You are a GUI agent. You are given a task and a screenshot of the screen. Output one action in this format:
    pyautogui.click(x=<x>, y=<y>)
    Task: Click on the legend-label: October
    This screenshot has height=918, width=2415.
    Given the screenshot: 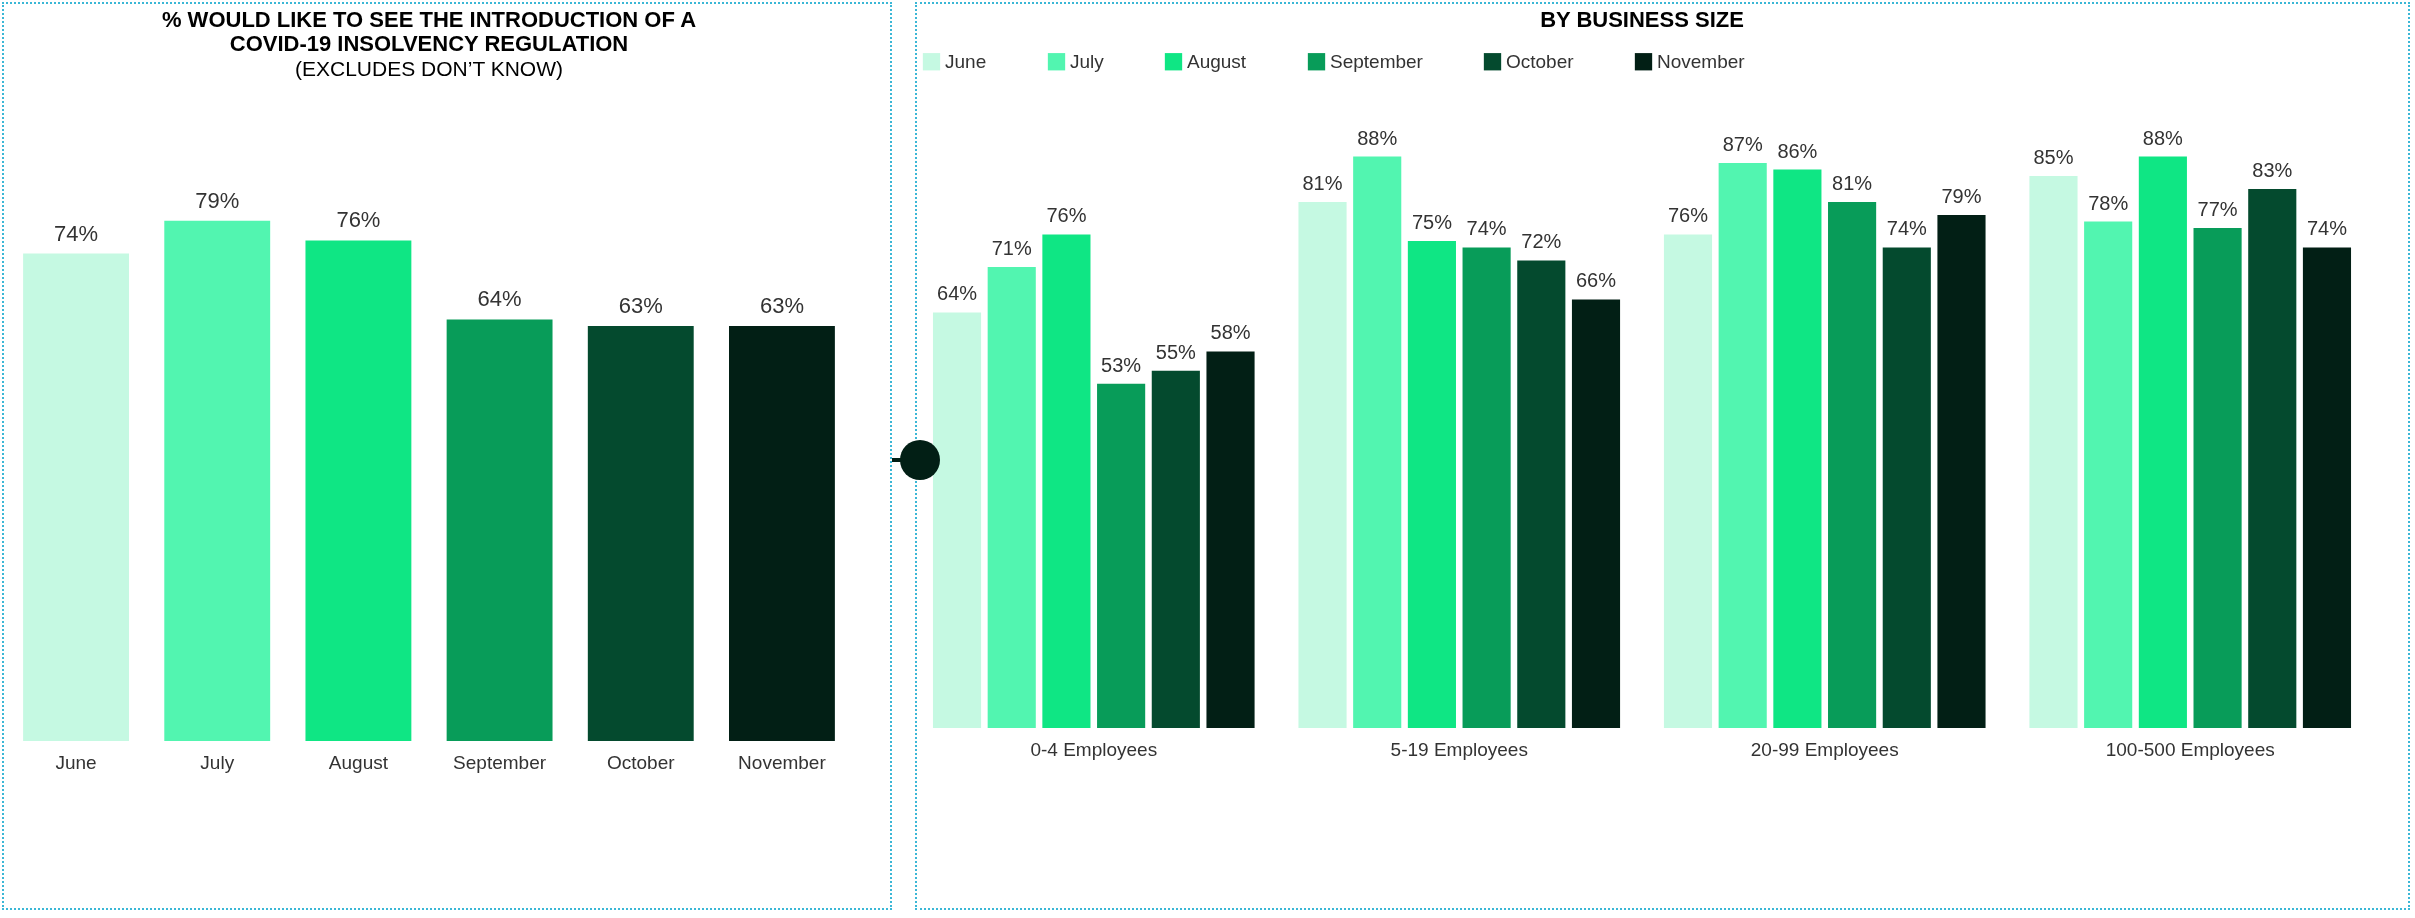 What is the action you would take?
    pyautogui.click(x=1540, y=61)
    